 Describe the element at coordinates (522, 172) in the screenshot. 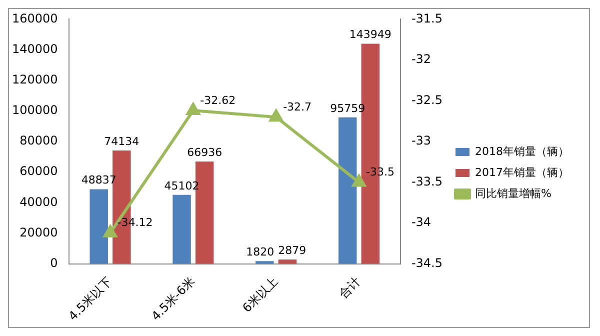

I see `legend-label: 2017年销量（辆）` at that location.